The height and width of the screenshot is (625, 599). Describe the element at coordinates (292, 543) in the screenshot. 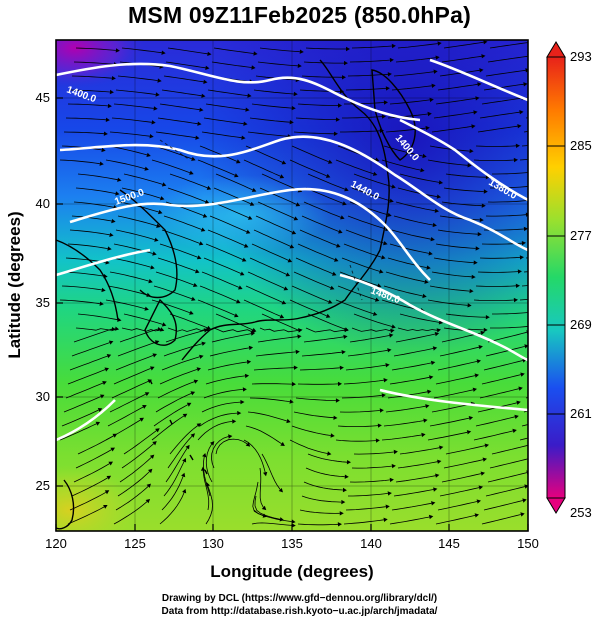

I see `x-tick-label: 135` at that location.